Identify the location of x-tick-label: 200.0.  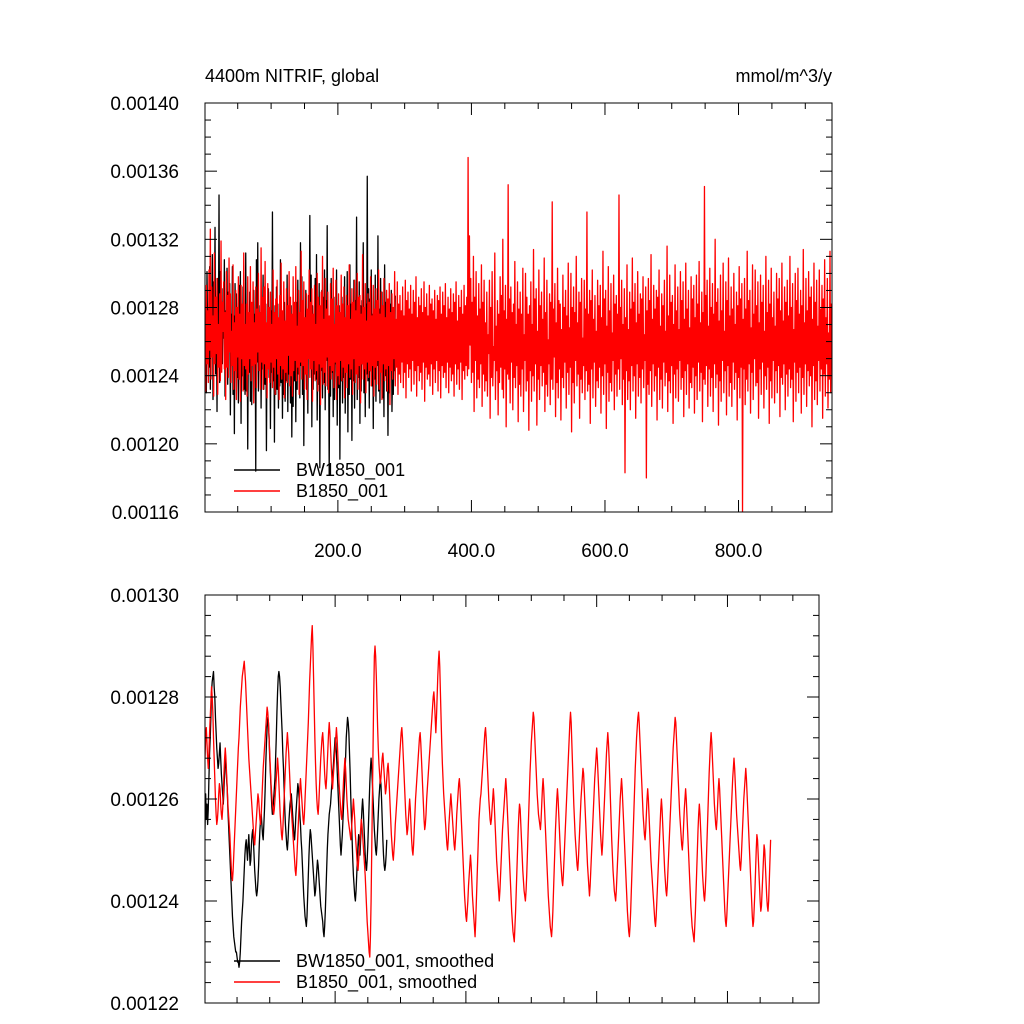
(338, 551).